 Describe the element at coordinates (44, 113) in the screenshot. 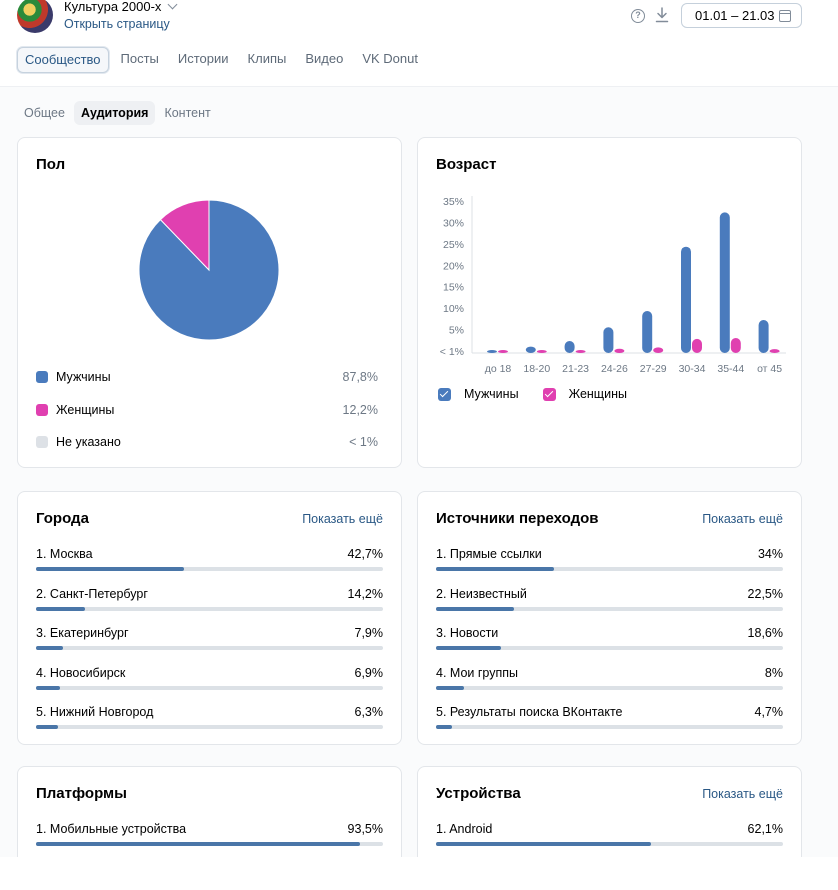

I see `sub-tab-0: Общее` at that location.